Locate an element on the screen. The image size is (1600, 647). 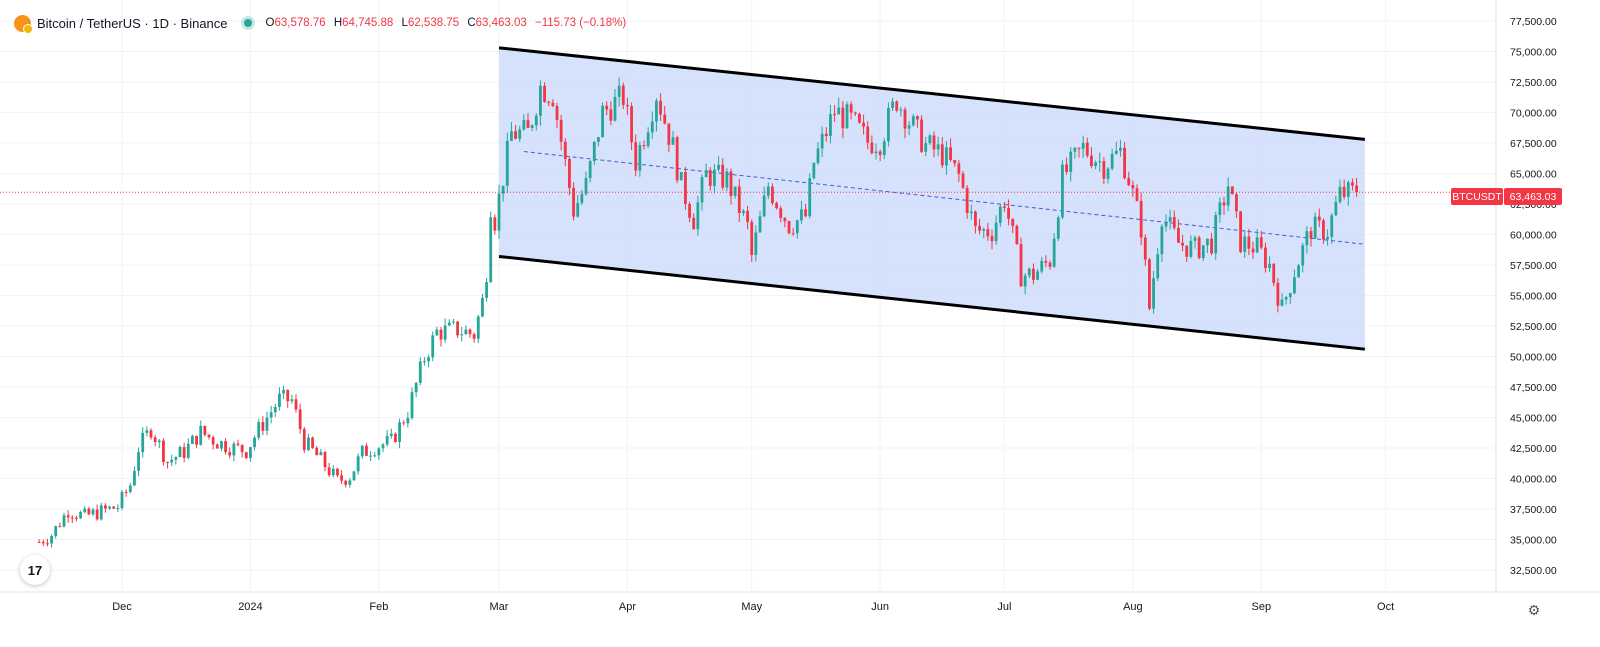
symbol-title: Bitcoin / TetherUS · 1D · Binance is located at coordinates (132, 23).